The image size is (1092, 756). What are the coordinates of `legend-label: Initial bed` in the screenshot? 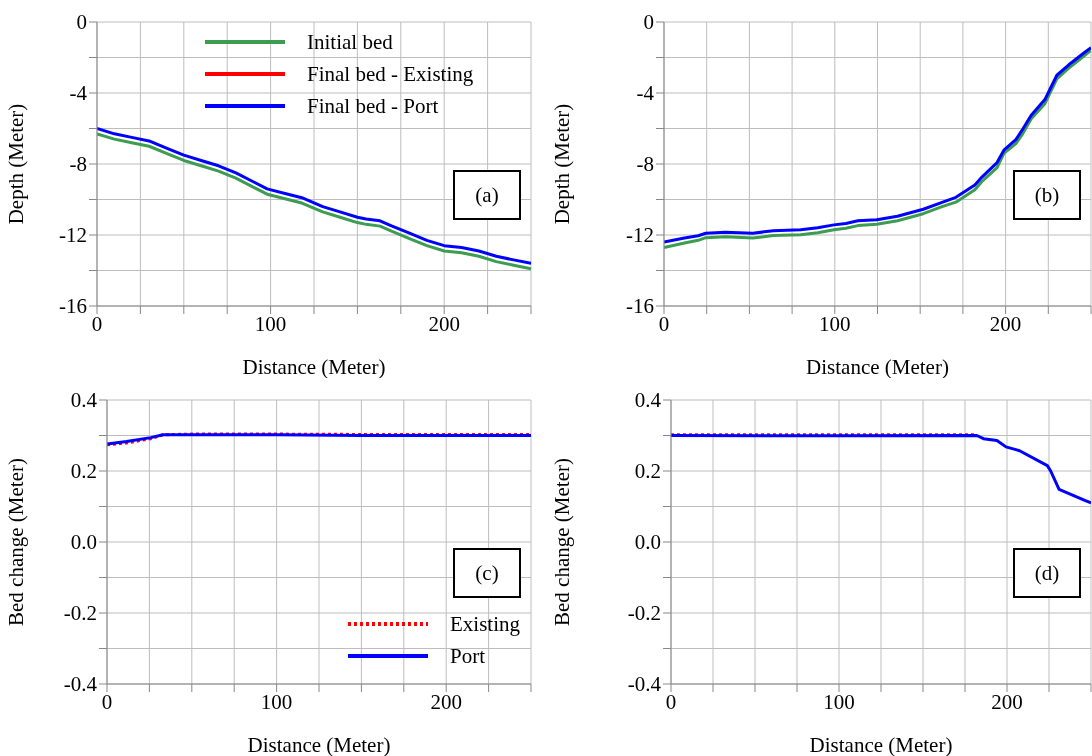 It's located at (350, 42).